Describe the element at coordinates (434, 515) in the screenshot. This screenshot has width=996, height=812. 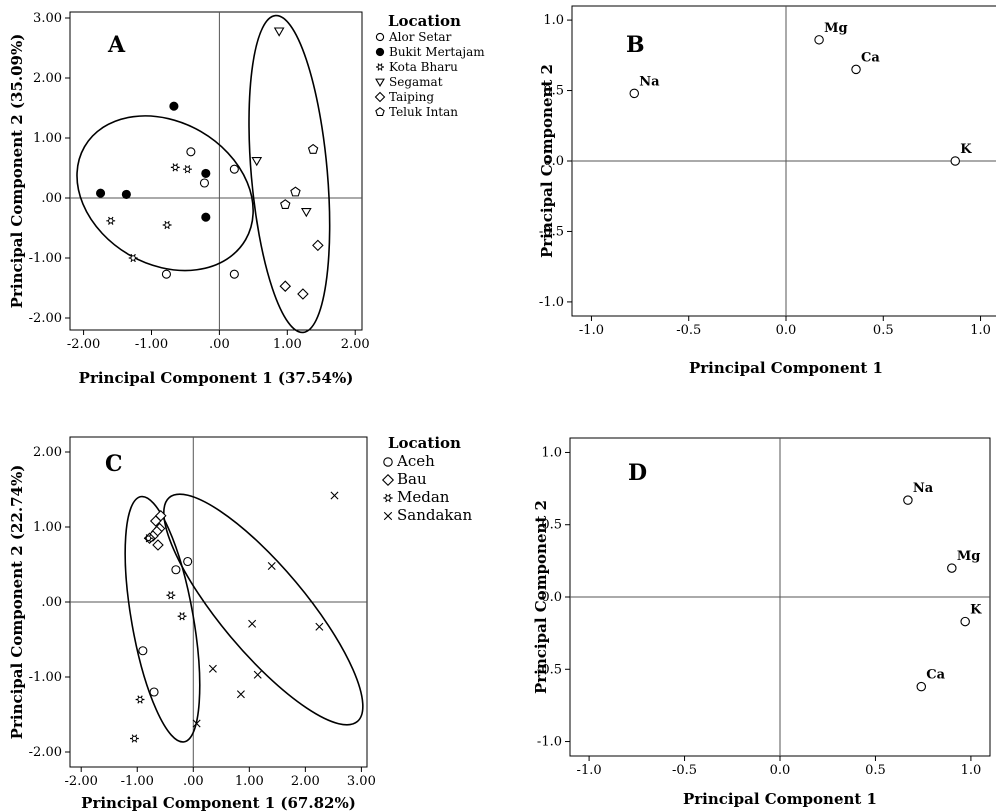
I see `legend-label: Sandakan` at that location.